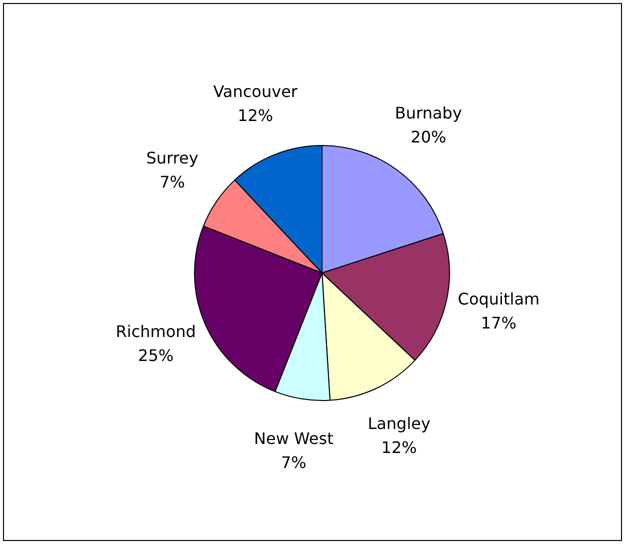 This screenshot has width=626, height=544. What do you see at coordinates (172, 158) in the screenshot?
I see `slice-label: Surrey` at bounding box center [172, 158].